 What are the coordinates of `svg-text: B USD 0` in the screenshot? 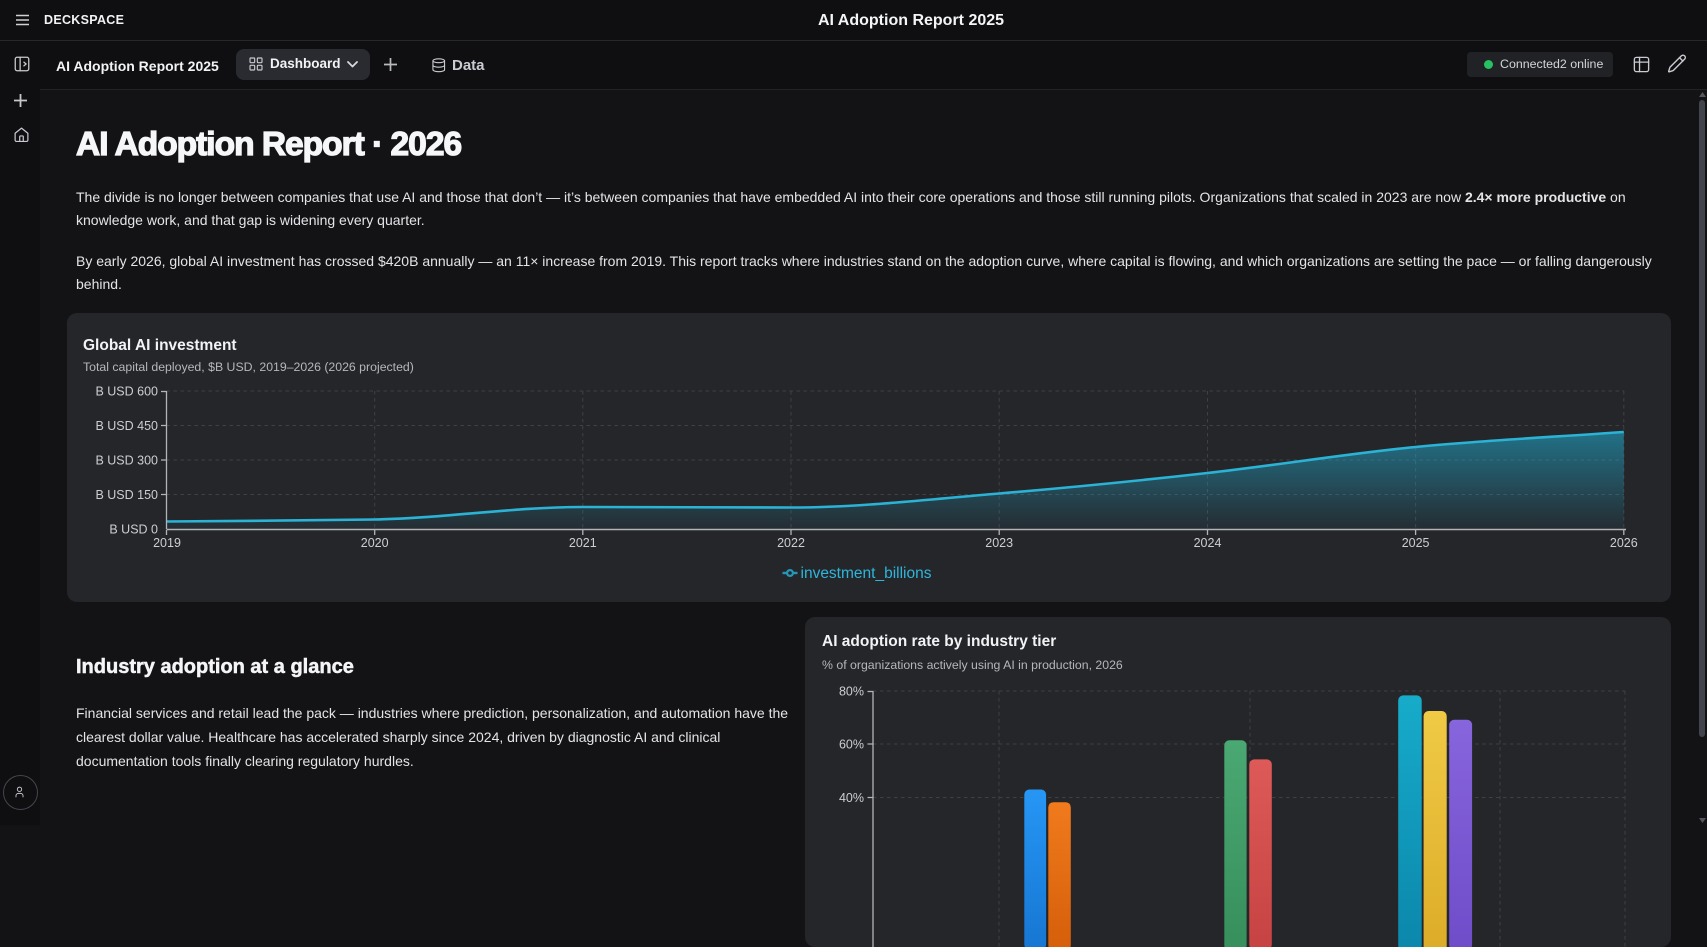 It's located at (133, 530).